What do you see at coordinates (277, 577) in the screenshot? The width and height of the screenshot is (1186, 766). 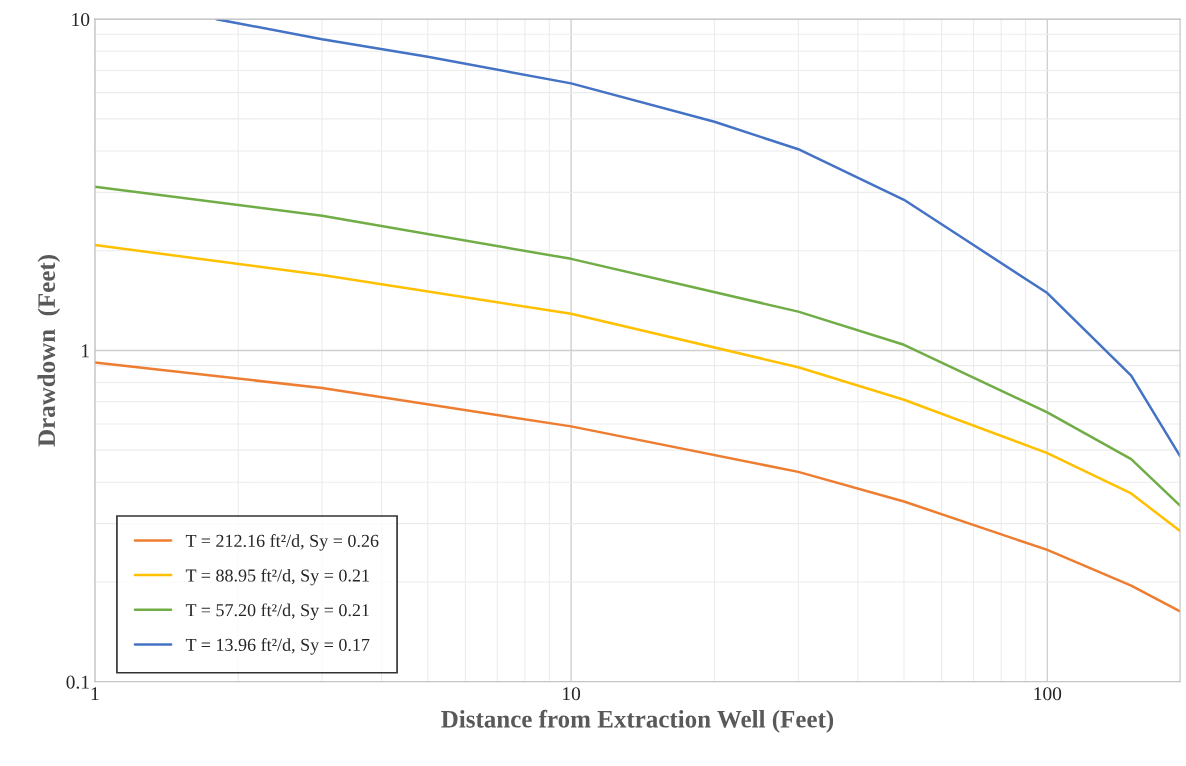 I see `legend-label: T = 88.95 ft²/d, Sy = 0.21` at bounding box center [277, 577].